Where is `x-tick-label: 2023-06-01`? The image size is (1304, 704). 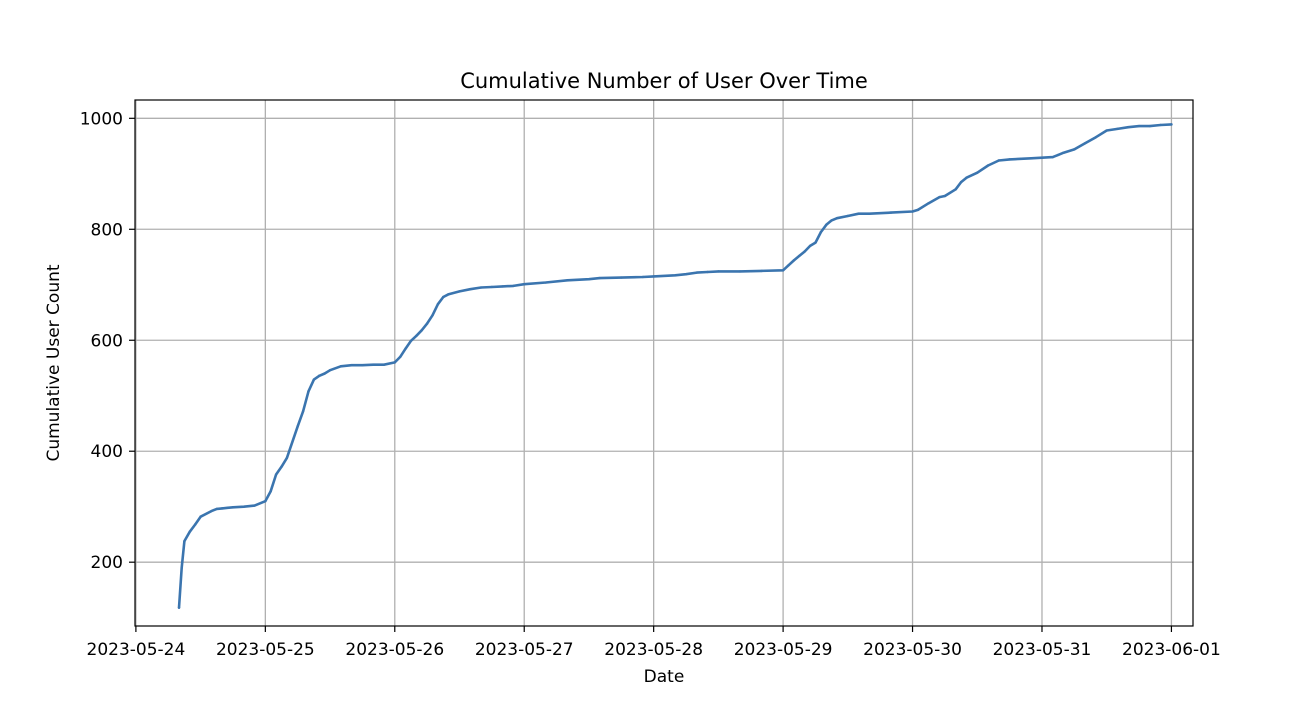 x-tick-label: 2023-06-01 is located at coordinates (1171, 650).